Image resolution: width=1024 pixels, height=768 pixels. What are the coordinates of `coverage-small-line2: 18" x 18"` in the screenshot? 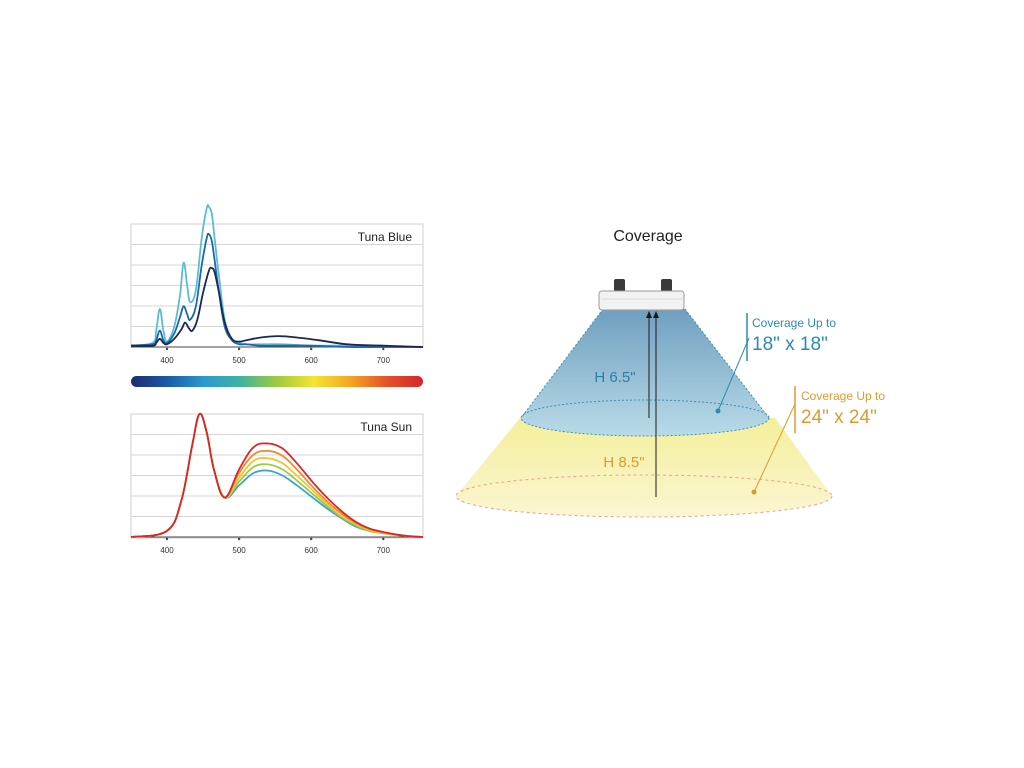 It's located at (790, 344).